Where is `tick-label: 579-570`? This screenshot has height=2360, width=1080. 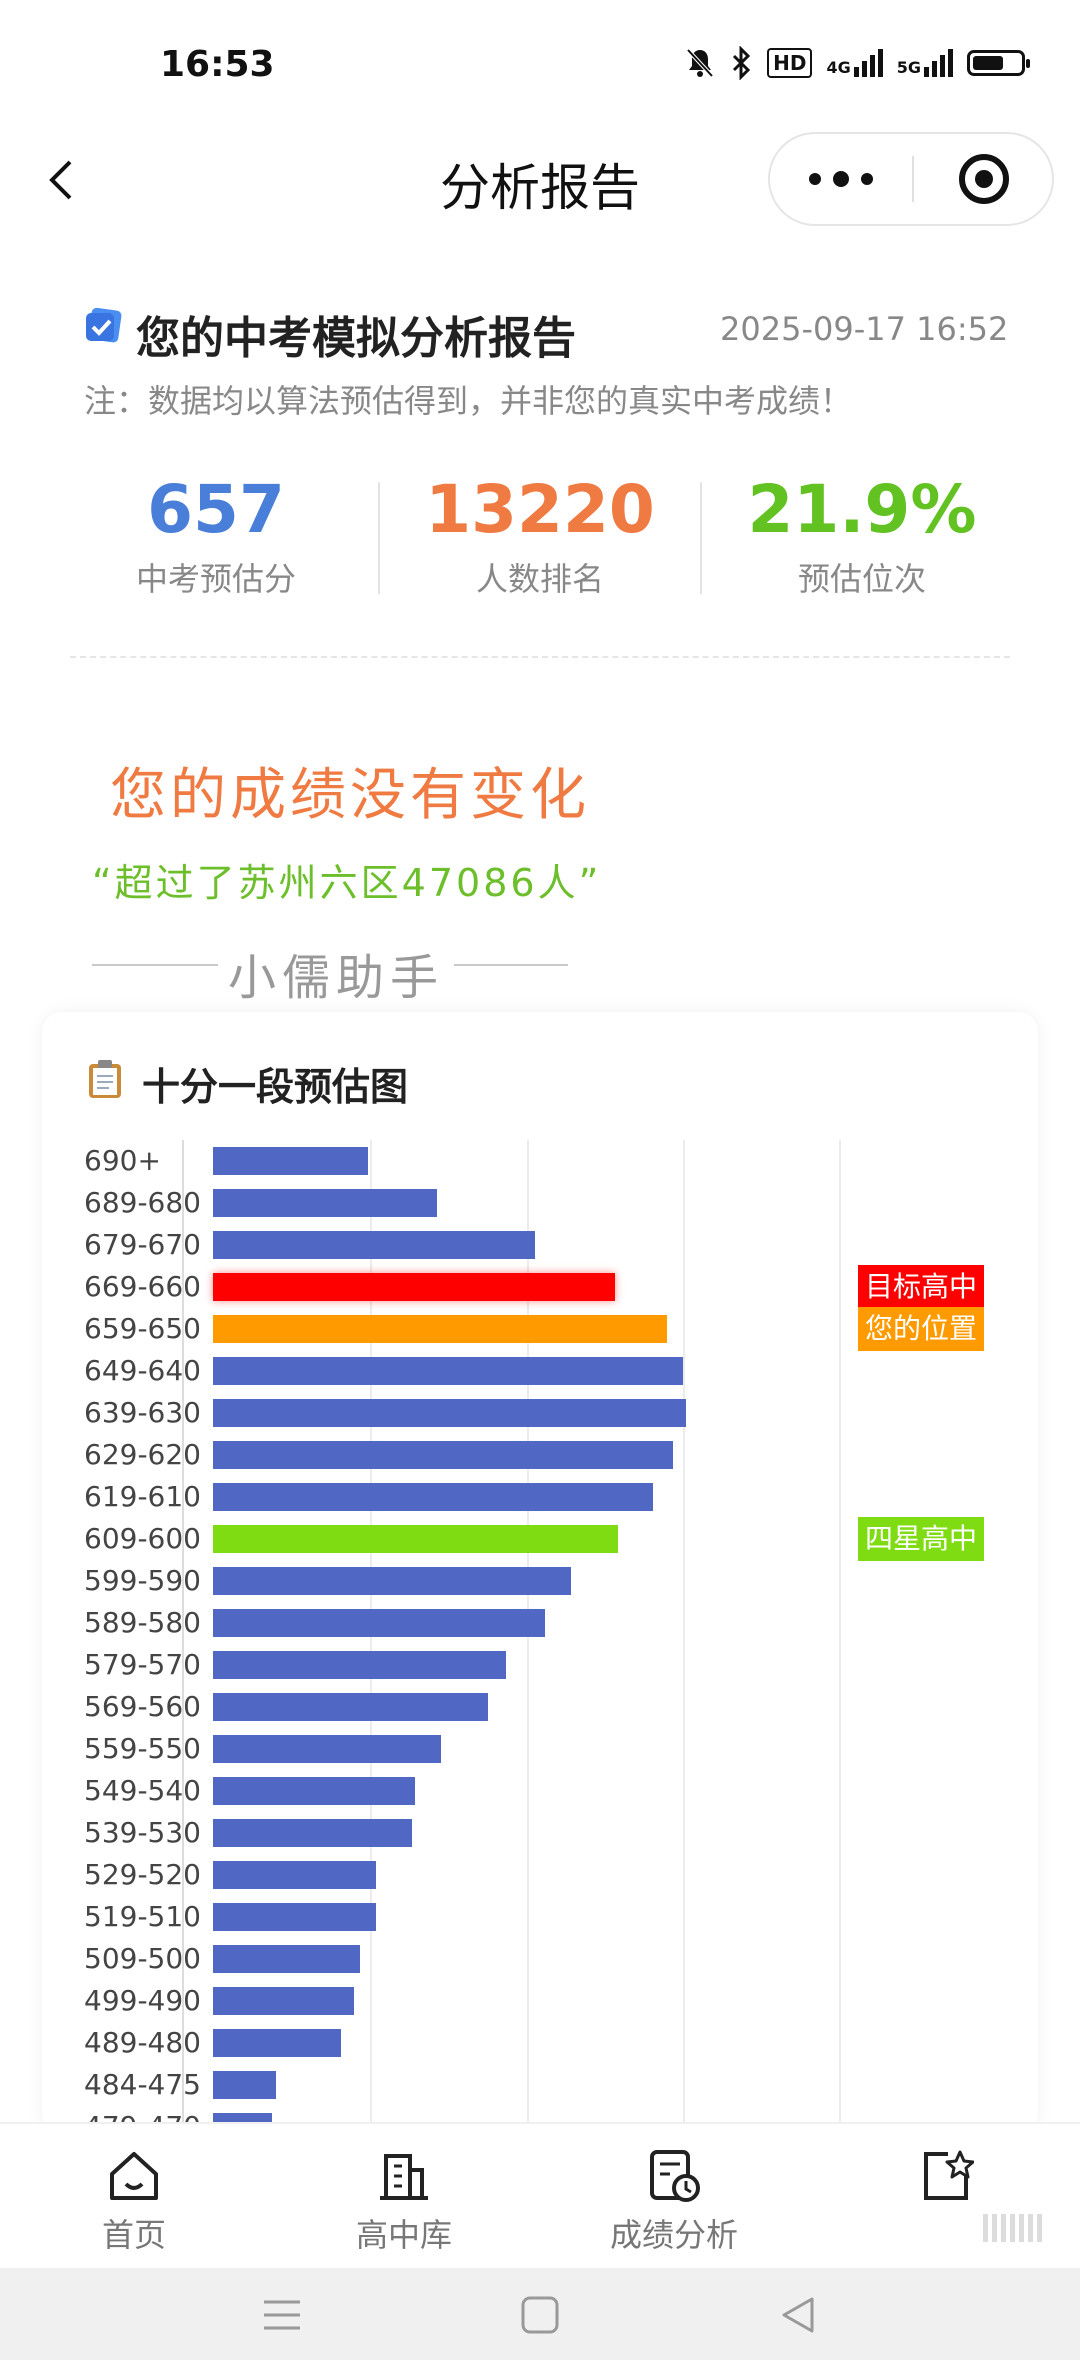
tick-label: 579-570 is located at coordinates (142, 1664).